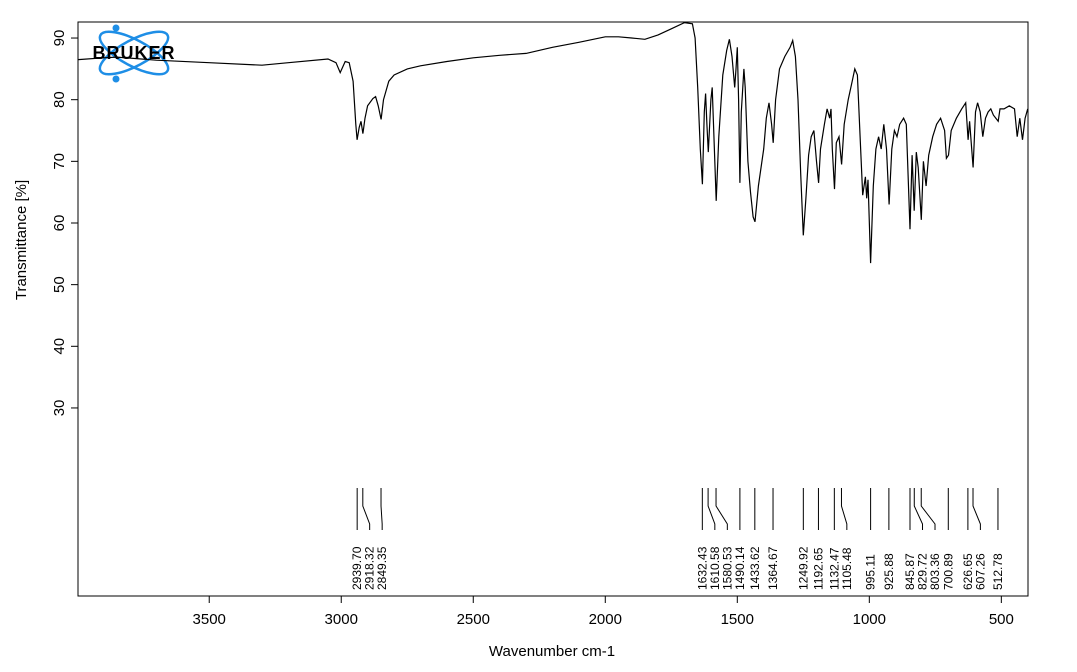  I want to click on x-tick-label: 3000, so click(341, 619).